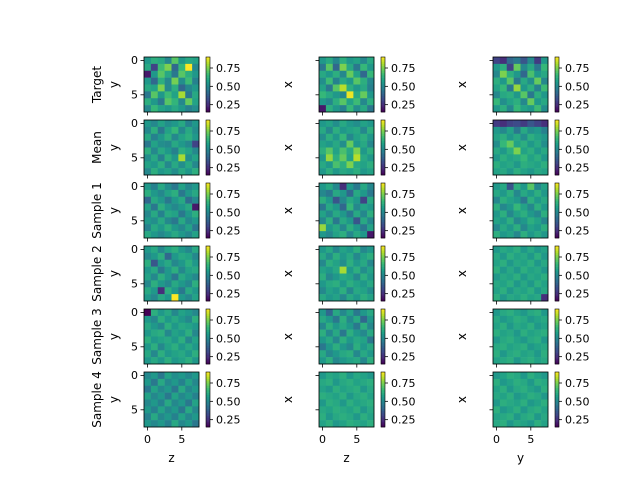 This screenshot has width=640, height=480. I want to click on y-axis-label: x, so click(462, 84).